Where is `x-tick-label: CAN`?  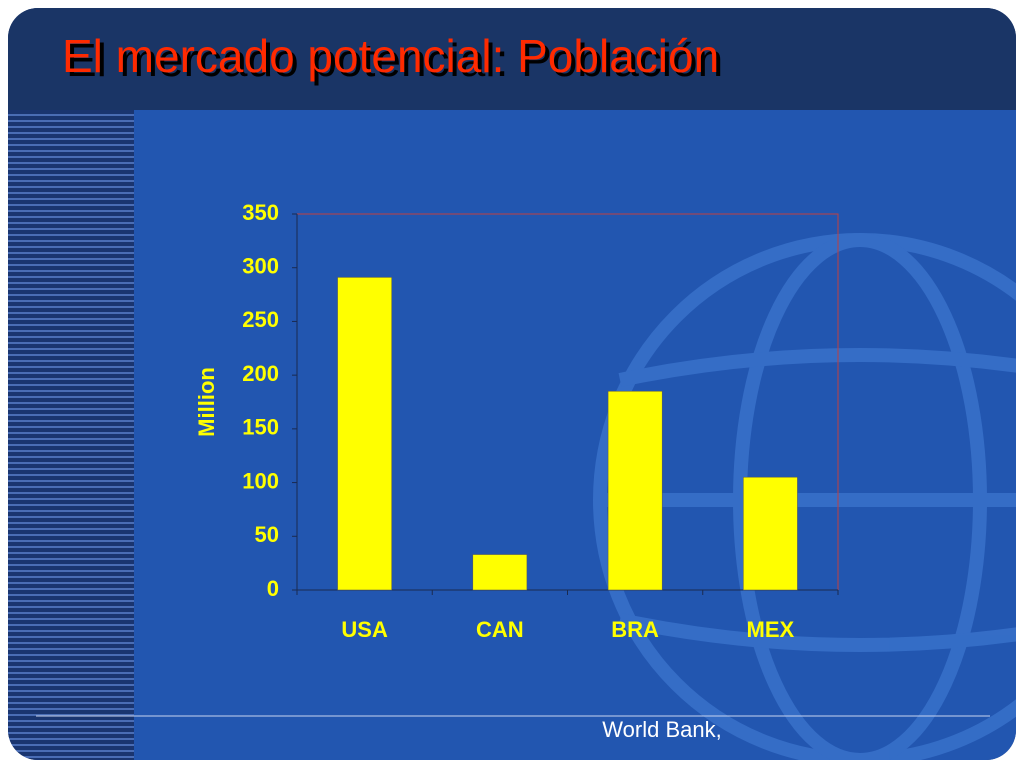
x-tick-label: CAN is located at coordinates (500, 629).